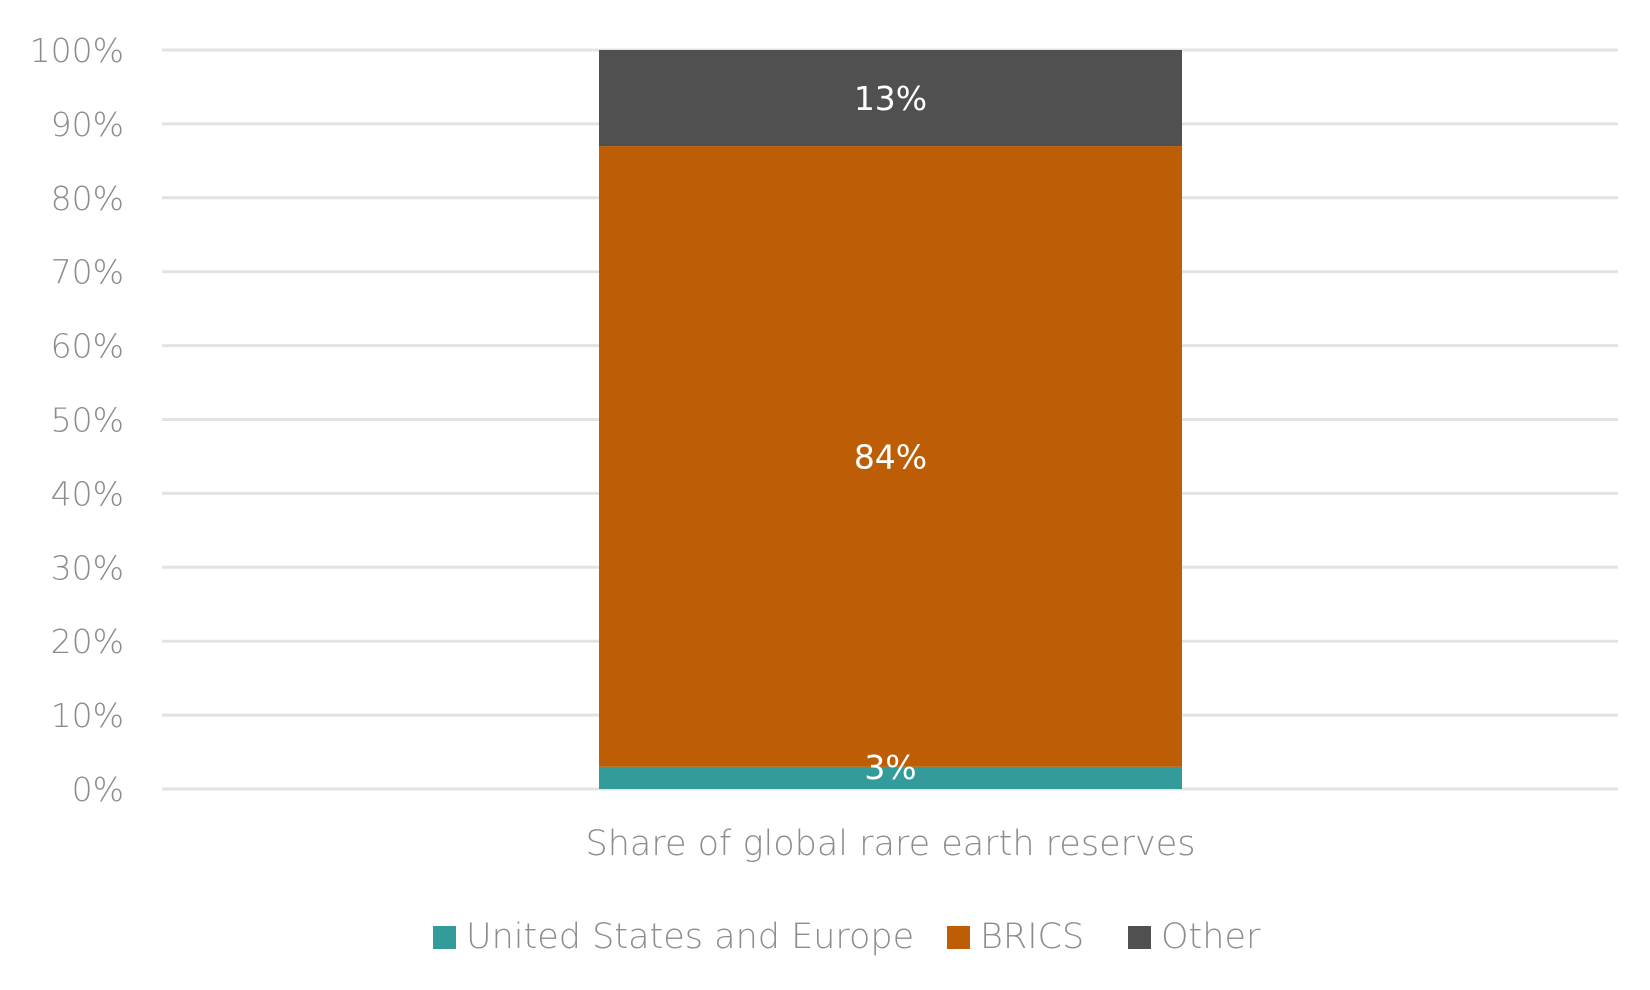 The width and height of the screenshot is (1650, 990). What do you see at coordinates (87, 272) in the screenshot?
I see `y-tick-label: 70%` at bounding box center [87, 272].